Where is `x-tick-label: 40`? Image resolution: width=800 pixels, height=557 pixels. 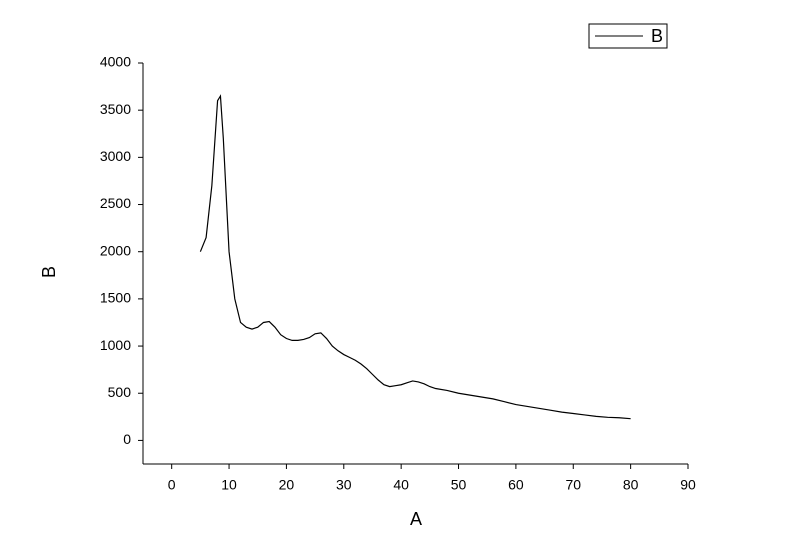
x-tick-label: 40 is located at coordinates (401, 485).